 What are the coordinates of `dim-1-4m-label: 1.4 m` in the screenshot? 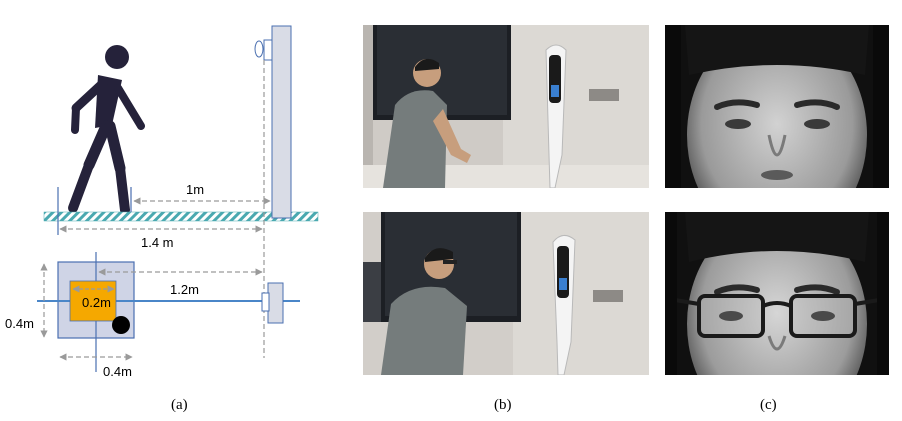 It's located at (157, 242).